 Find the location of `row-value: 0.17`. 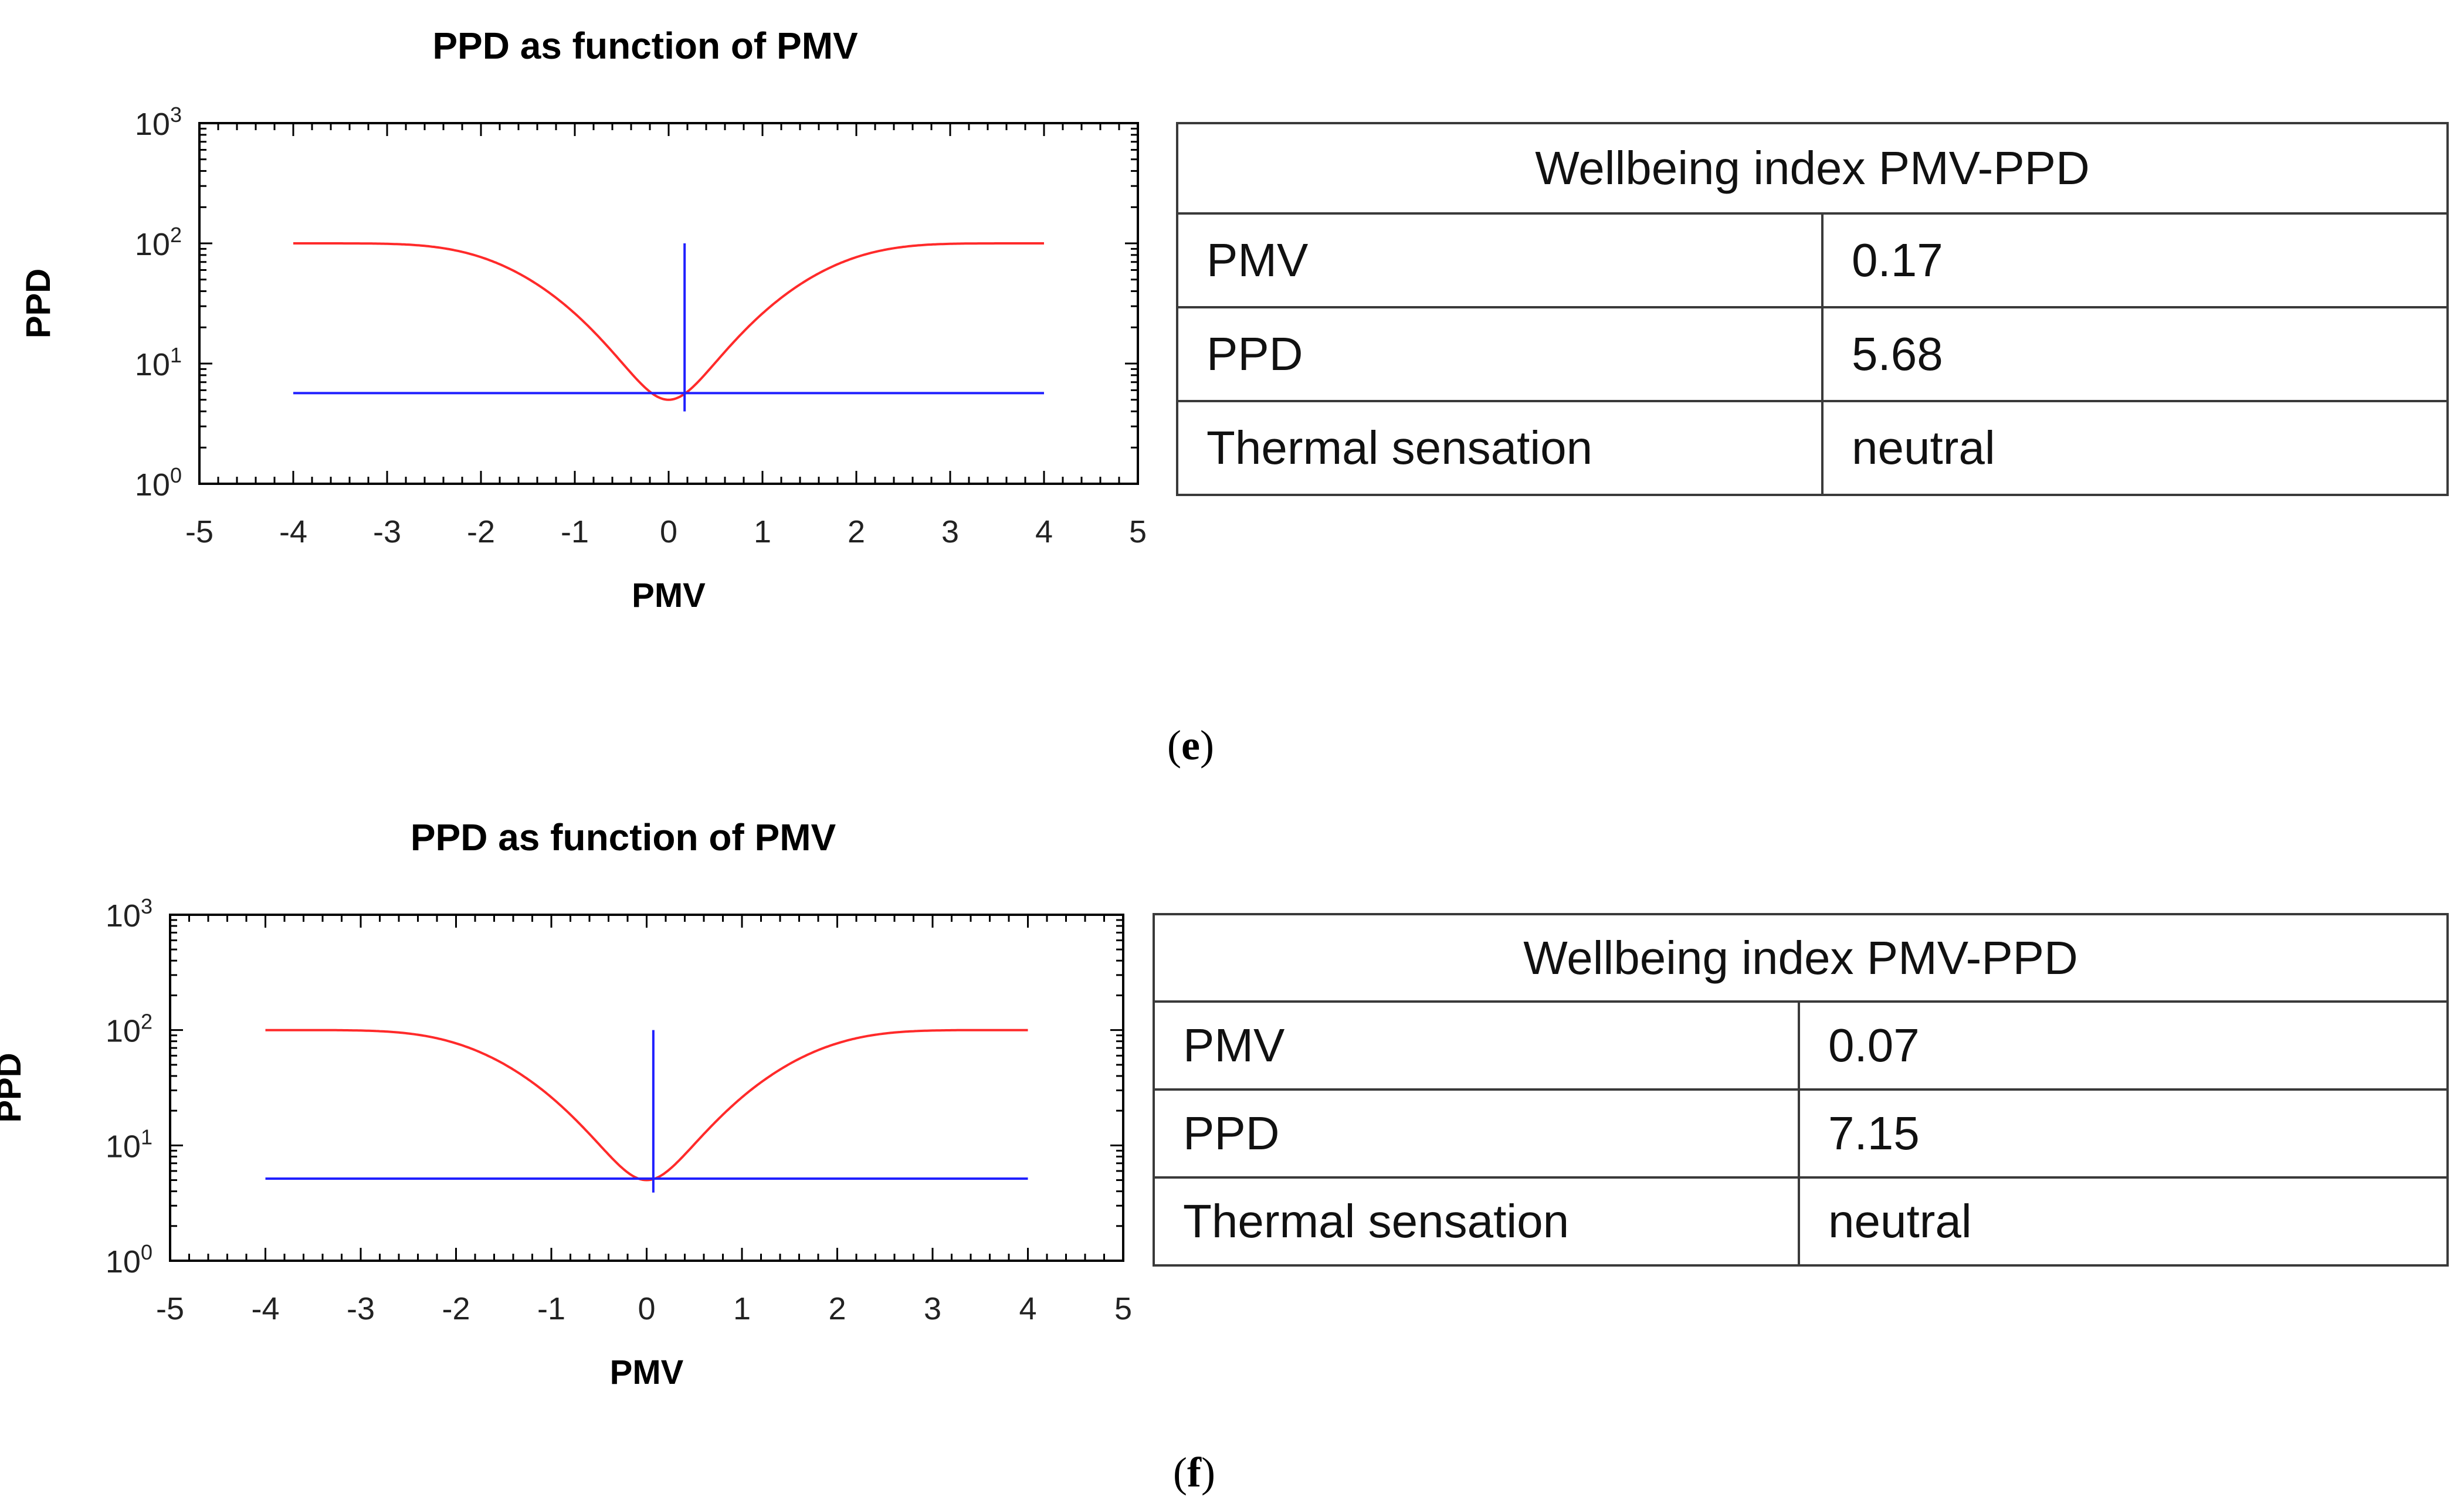

row-value: 0.17 is located at coordinates (2135, 260).